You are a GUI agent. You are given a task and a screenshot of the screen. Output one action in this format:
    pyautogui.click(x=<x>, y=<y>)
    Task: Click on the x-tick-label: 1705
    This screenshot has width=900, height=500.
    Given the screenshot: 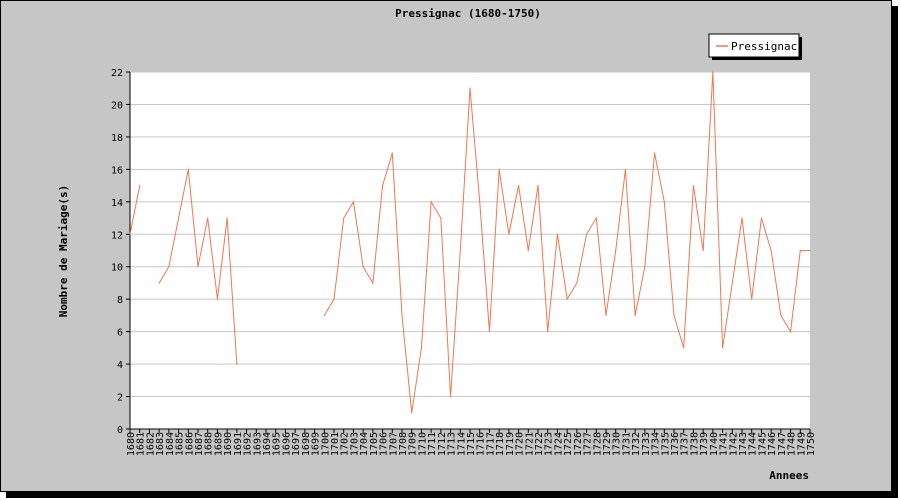 What is the action you would take?
    pyautogui.click(x=374, y=444)
    